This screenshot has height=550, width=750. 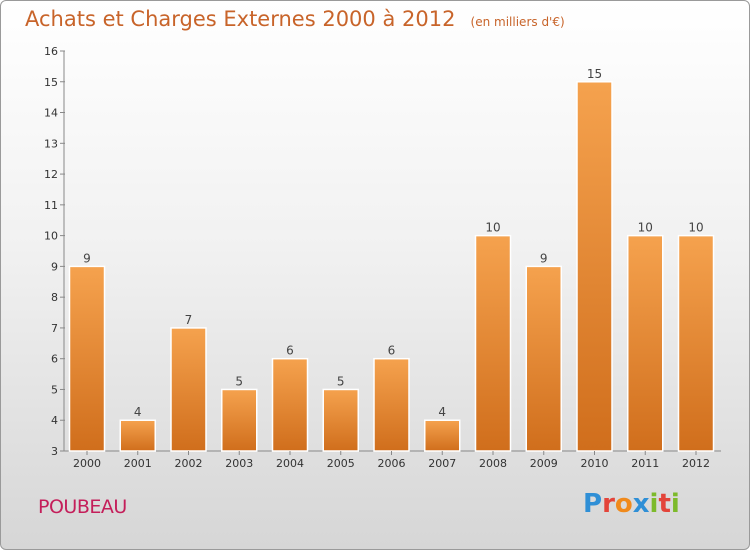 What do you see at coordinates (239, 420) in the screenshot?
I see `bar-2003` at bounding box center [239, 420].